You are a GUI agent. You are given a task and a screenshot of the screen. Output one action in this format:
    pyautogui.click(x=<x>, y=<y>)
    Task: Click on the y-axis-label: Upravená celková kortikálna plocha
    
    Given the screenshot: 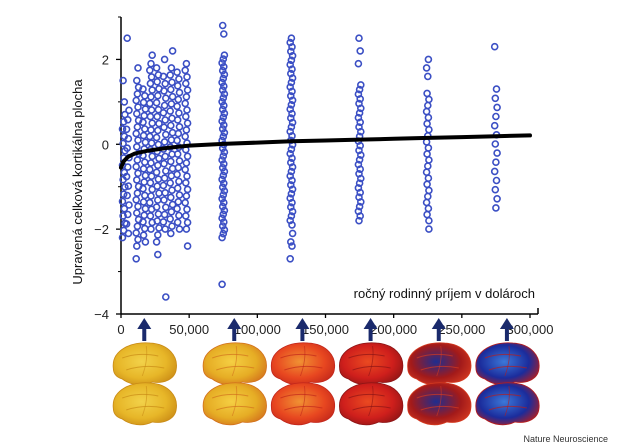 What is the action you would take?
    pyautogui.click(x=77, y=182)
    